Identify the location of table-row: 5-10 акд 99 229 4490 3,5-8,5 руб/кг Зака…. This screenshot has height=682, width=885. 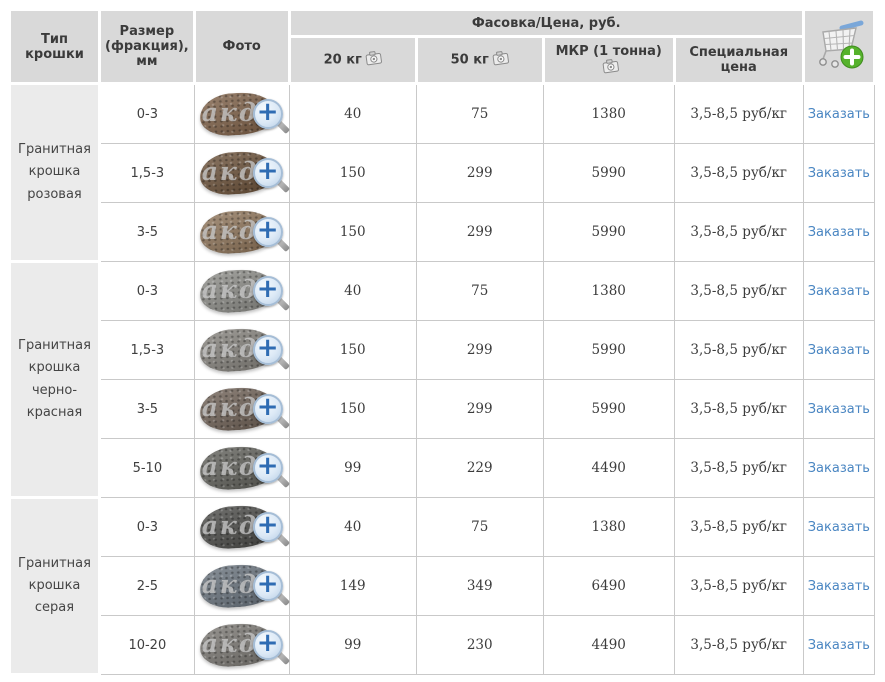
(442, 468).